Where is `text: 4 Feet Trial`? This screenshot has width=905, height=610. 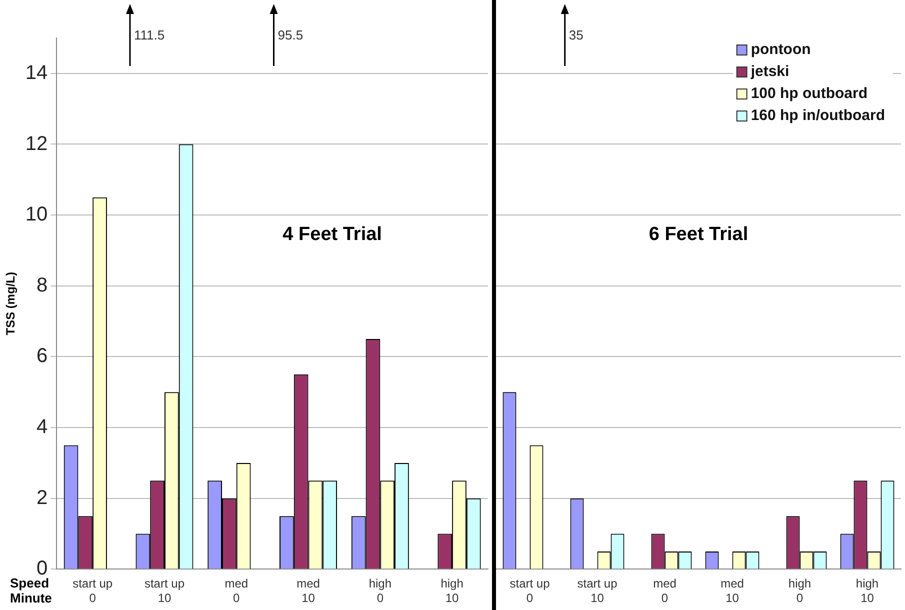
text: 4 Feet Trial is located at coordinates (332, 234).